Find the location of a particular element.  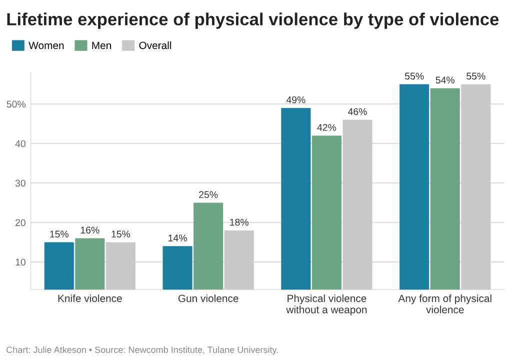

data-label: 49% is located at coordinates (296, 100).